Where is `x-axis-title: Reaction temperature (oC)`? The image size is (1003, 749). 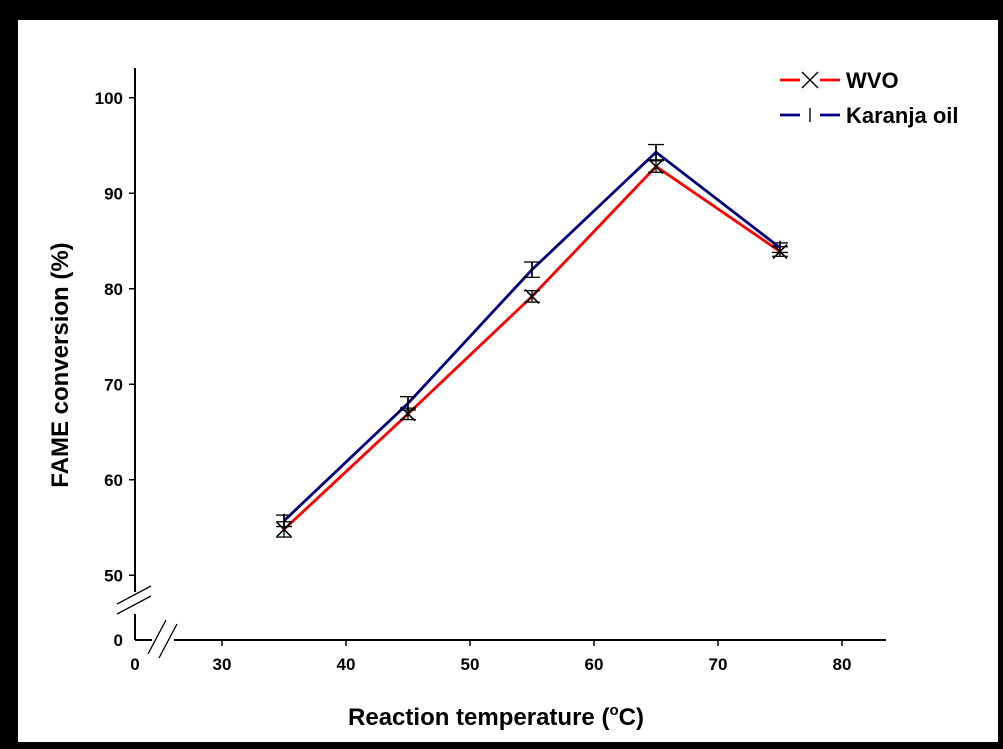
x-axis-title: Reaction temperature (oC) is located at coordinates (496, 716).